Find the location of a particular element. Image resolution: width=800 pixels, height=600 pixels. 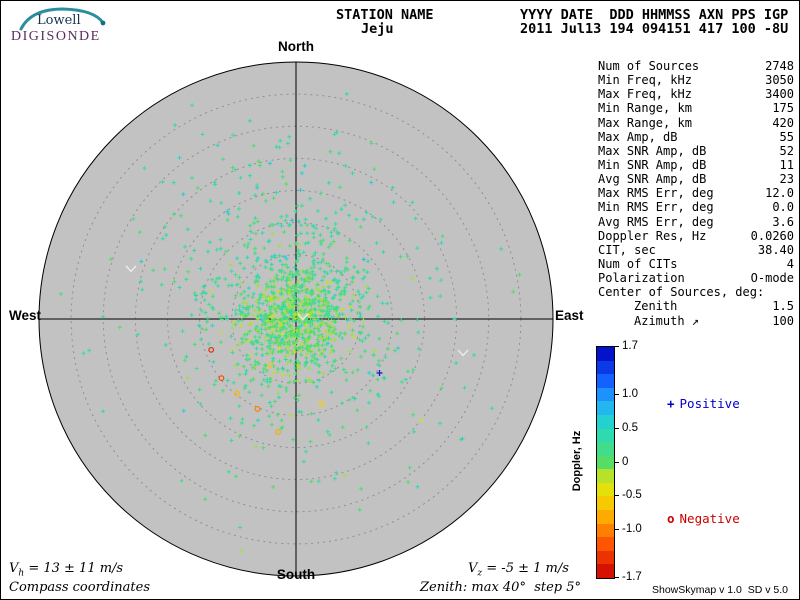

doppler-colorbar is located at coordinates (605, 462).